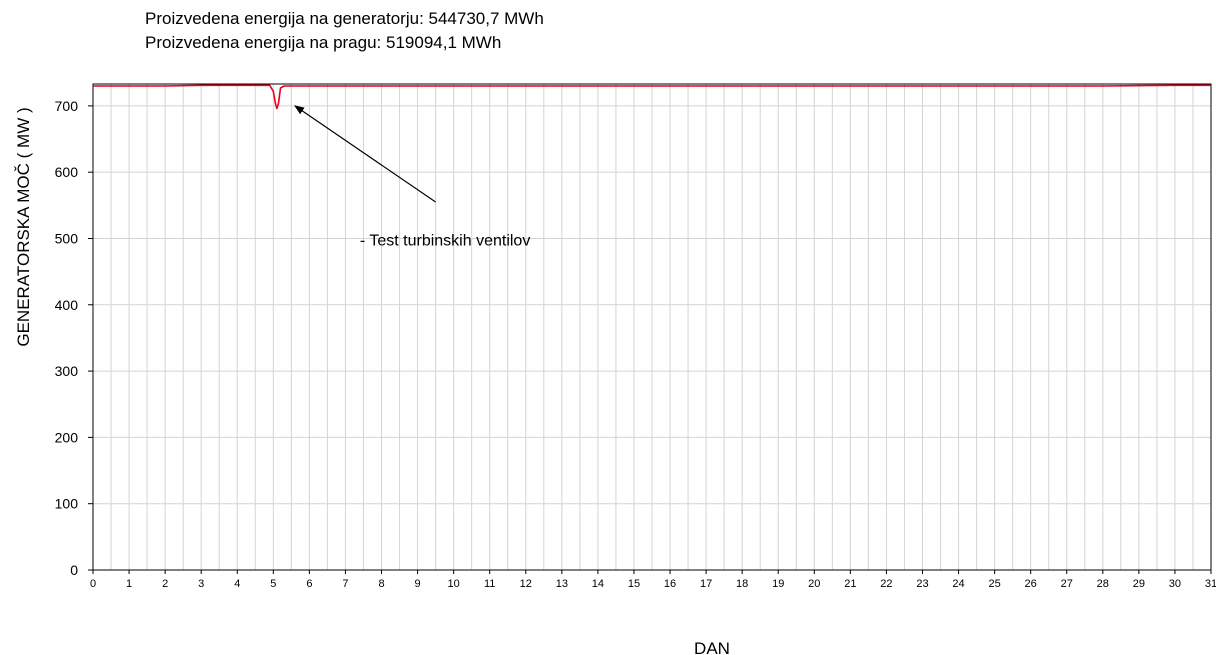  What do you see at coordinates (489, 584) in the screenshot?
I see `x-tick-label: 11` at bounding box center [489, 584].